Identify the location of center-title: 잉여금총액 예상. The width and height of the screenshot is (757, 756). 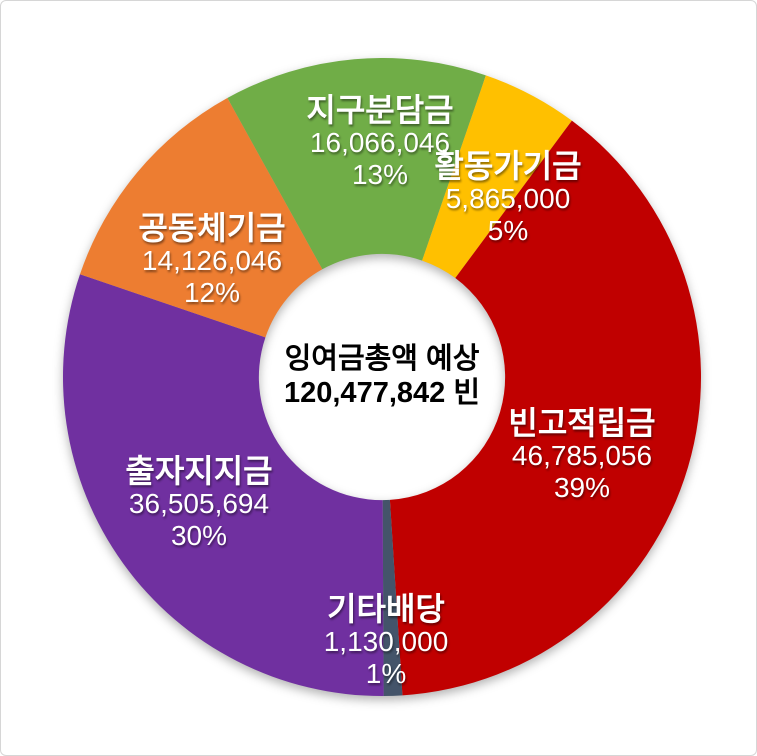
(382, 359).